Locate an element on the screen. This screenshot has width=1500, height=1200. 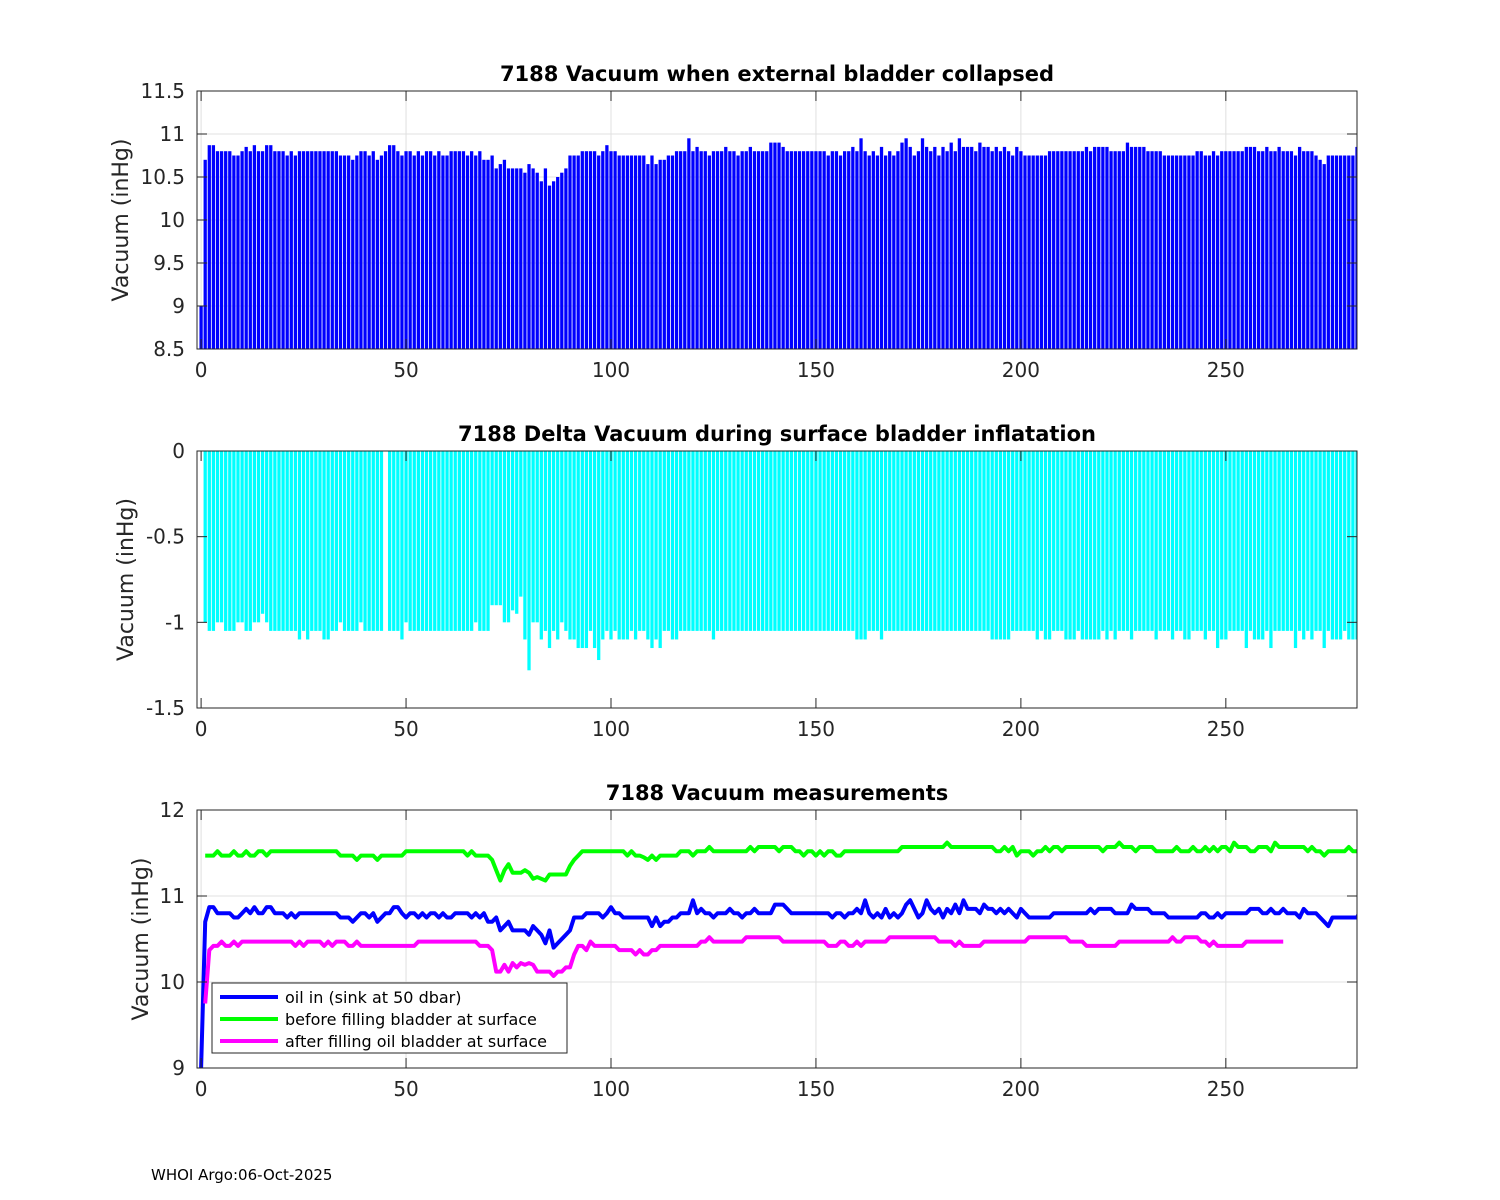
series-line is located at coordinates (781, 861).